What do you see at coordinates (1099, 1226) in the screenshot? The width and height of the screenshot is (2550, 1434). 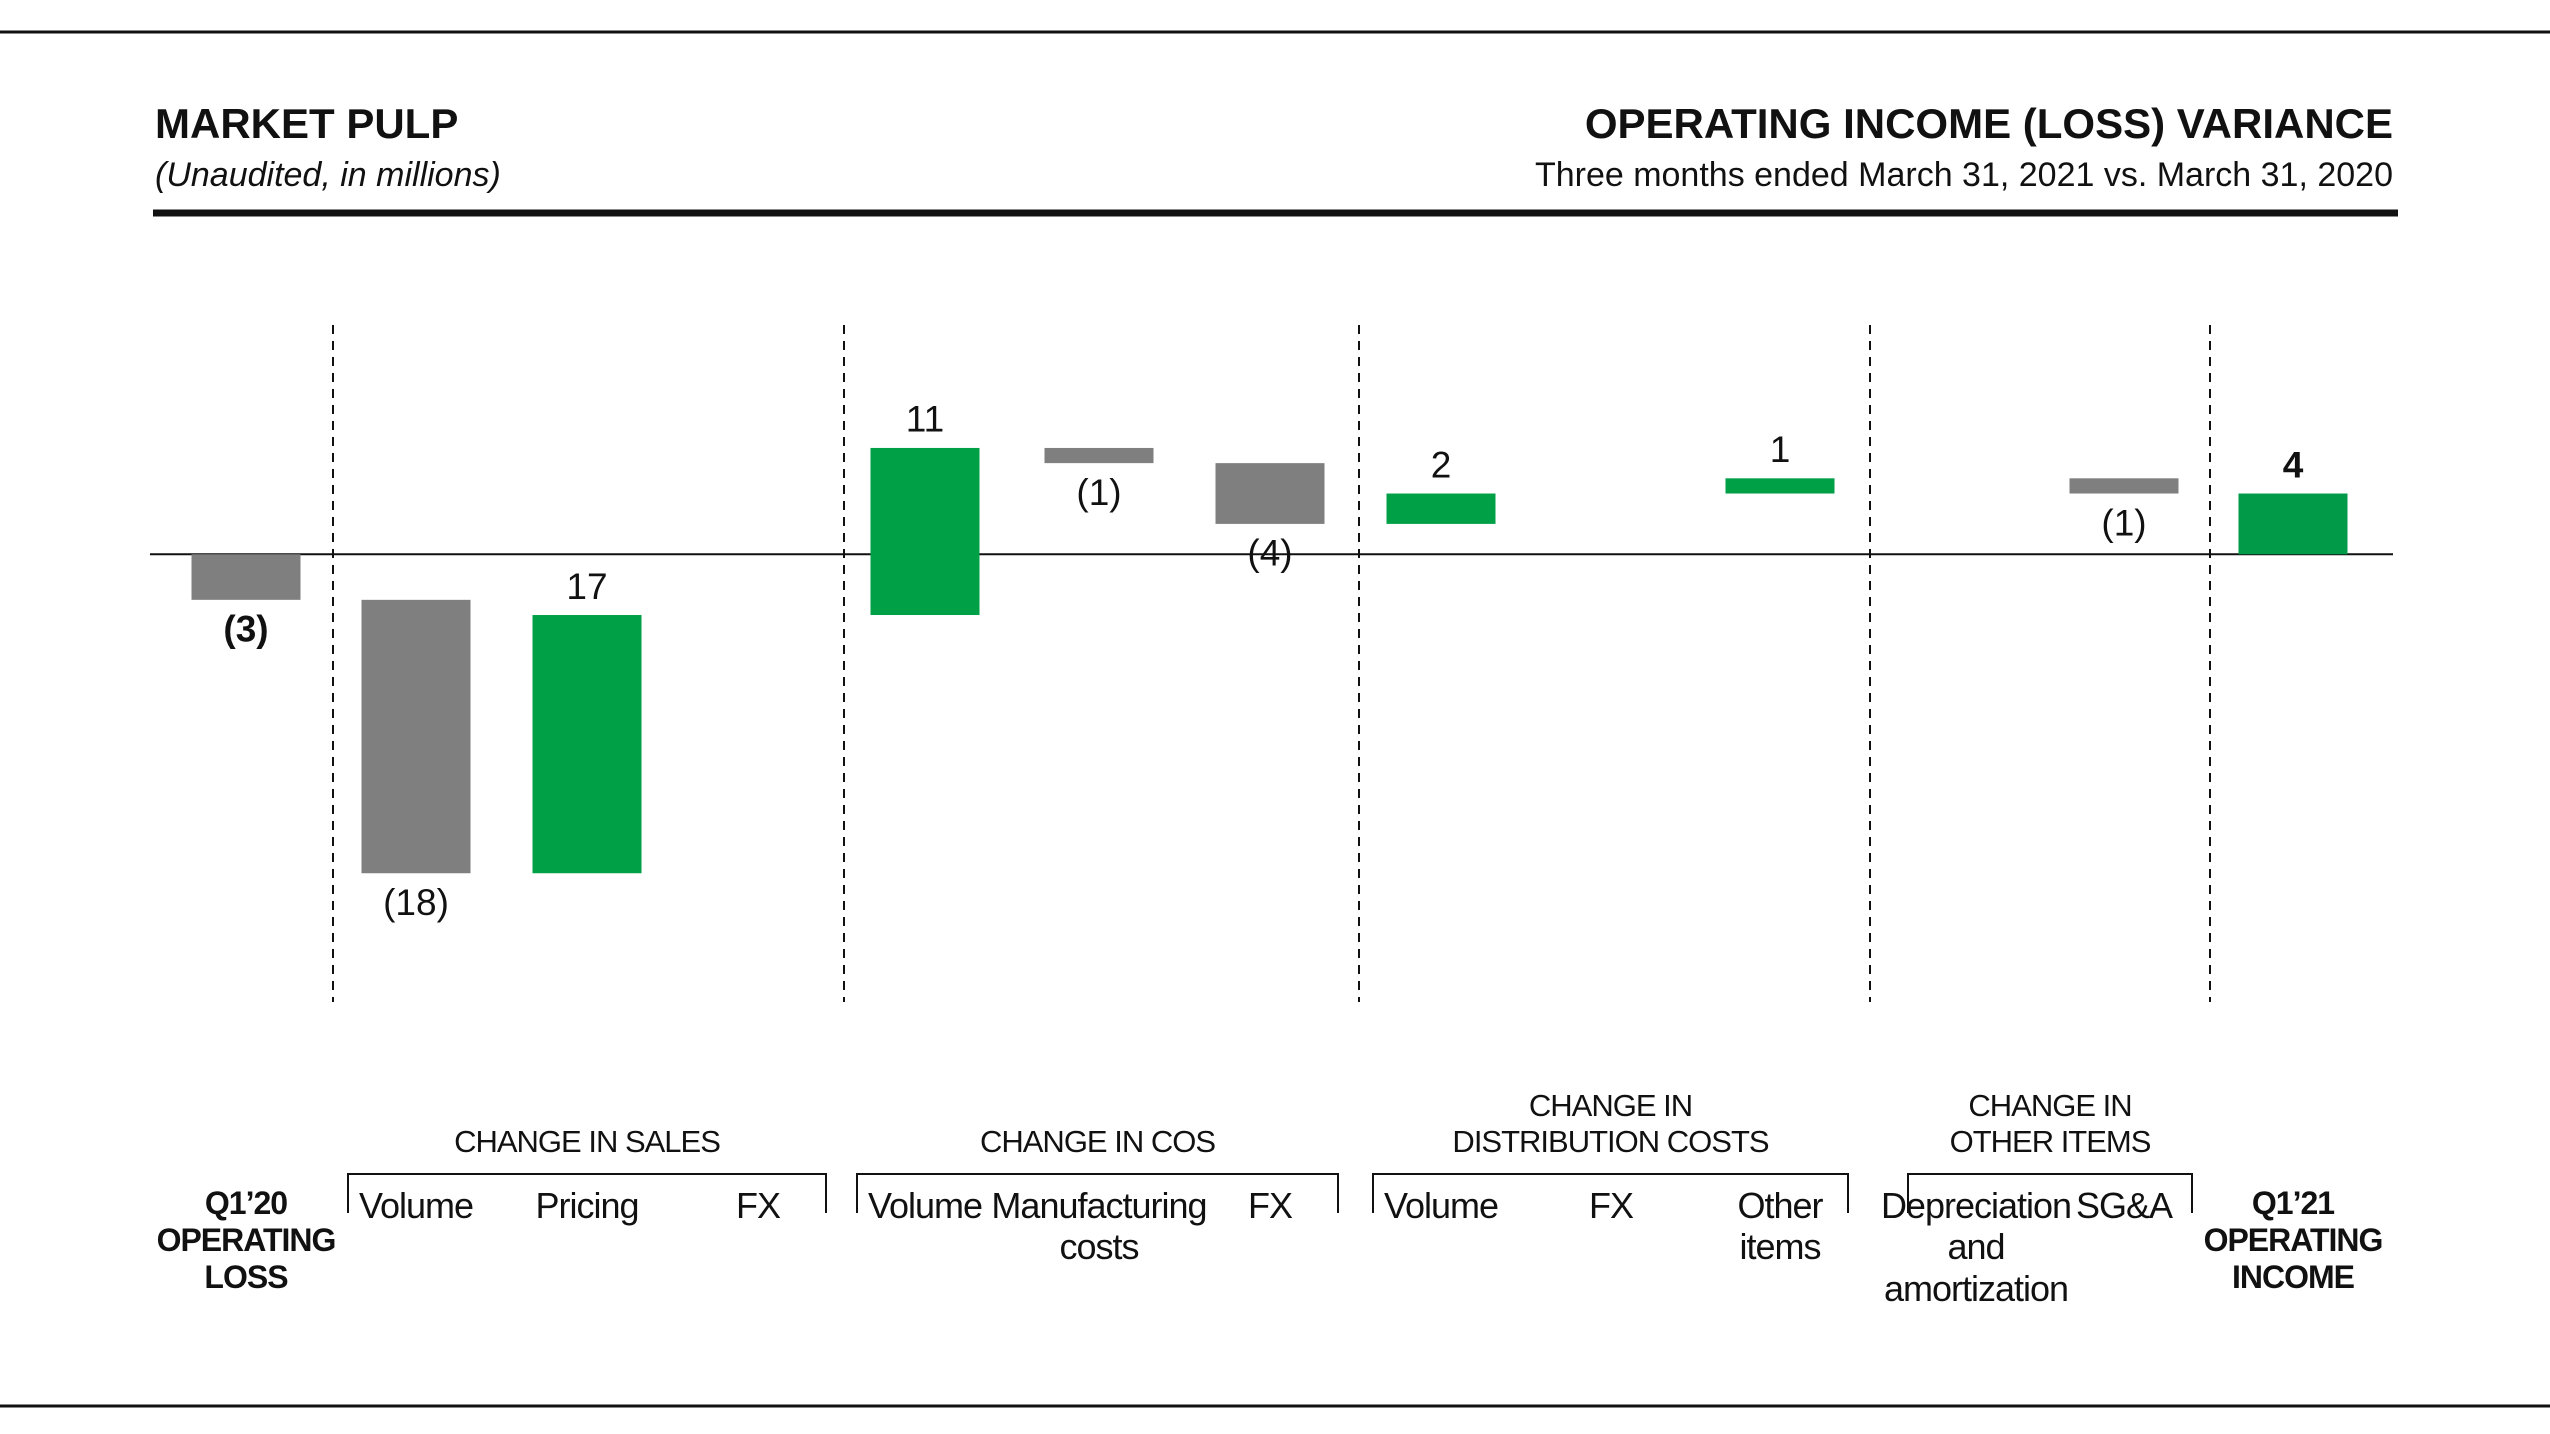 I see `category-label: Manufacturing costs` at bounding box center [1099, 1226].